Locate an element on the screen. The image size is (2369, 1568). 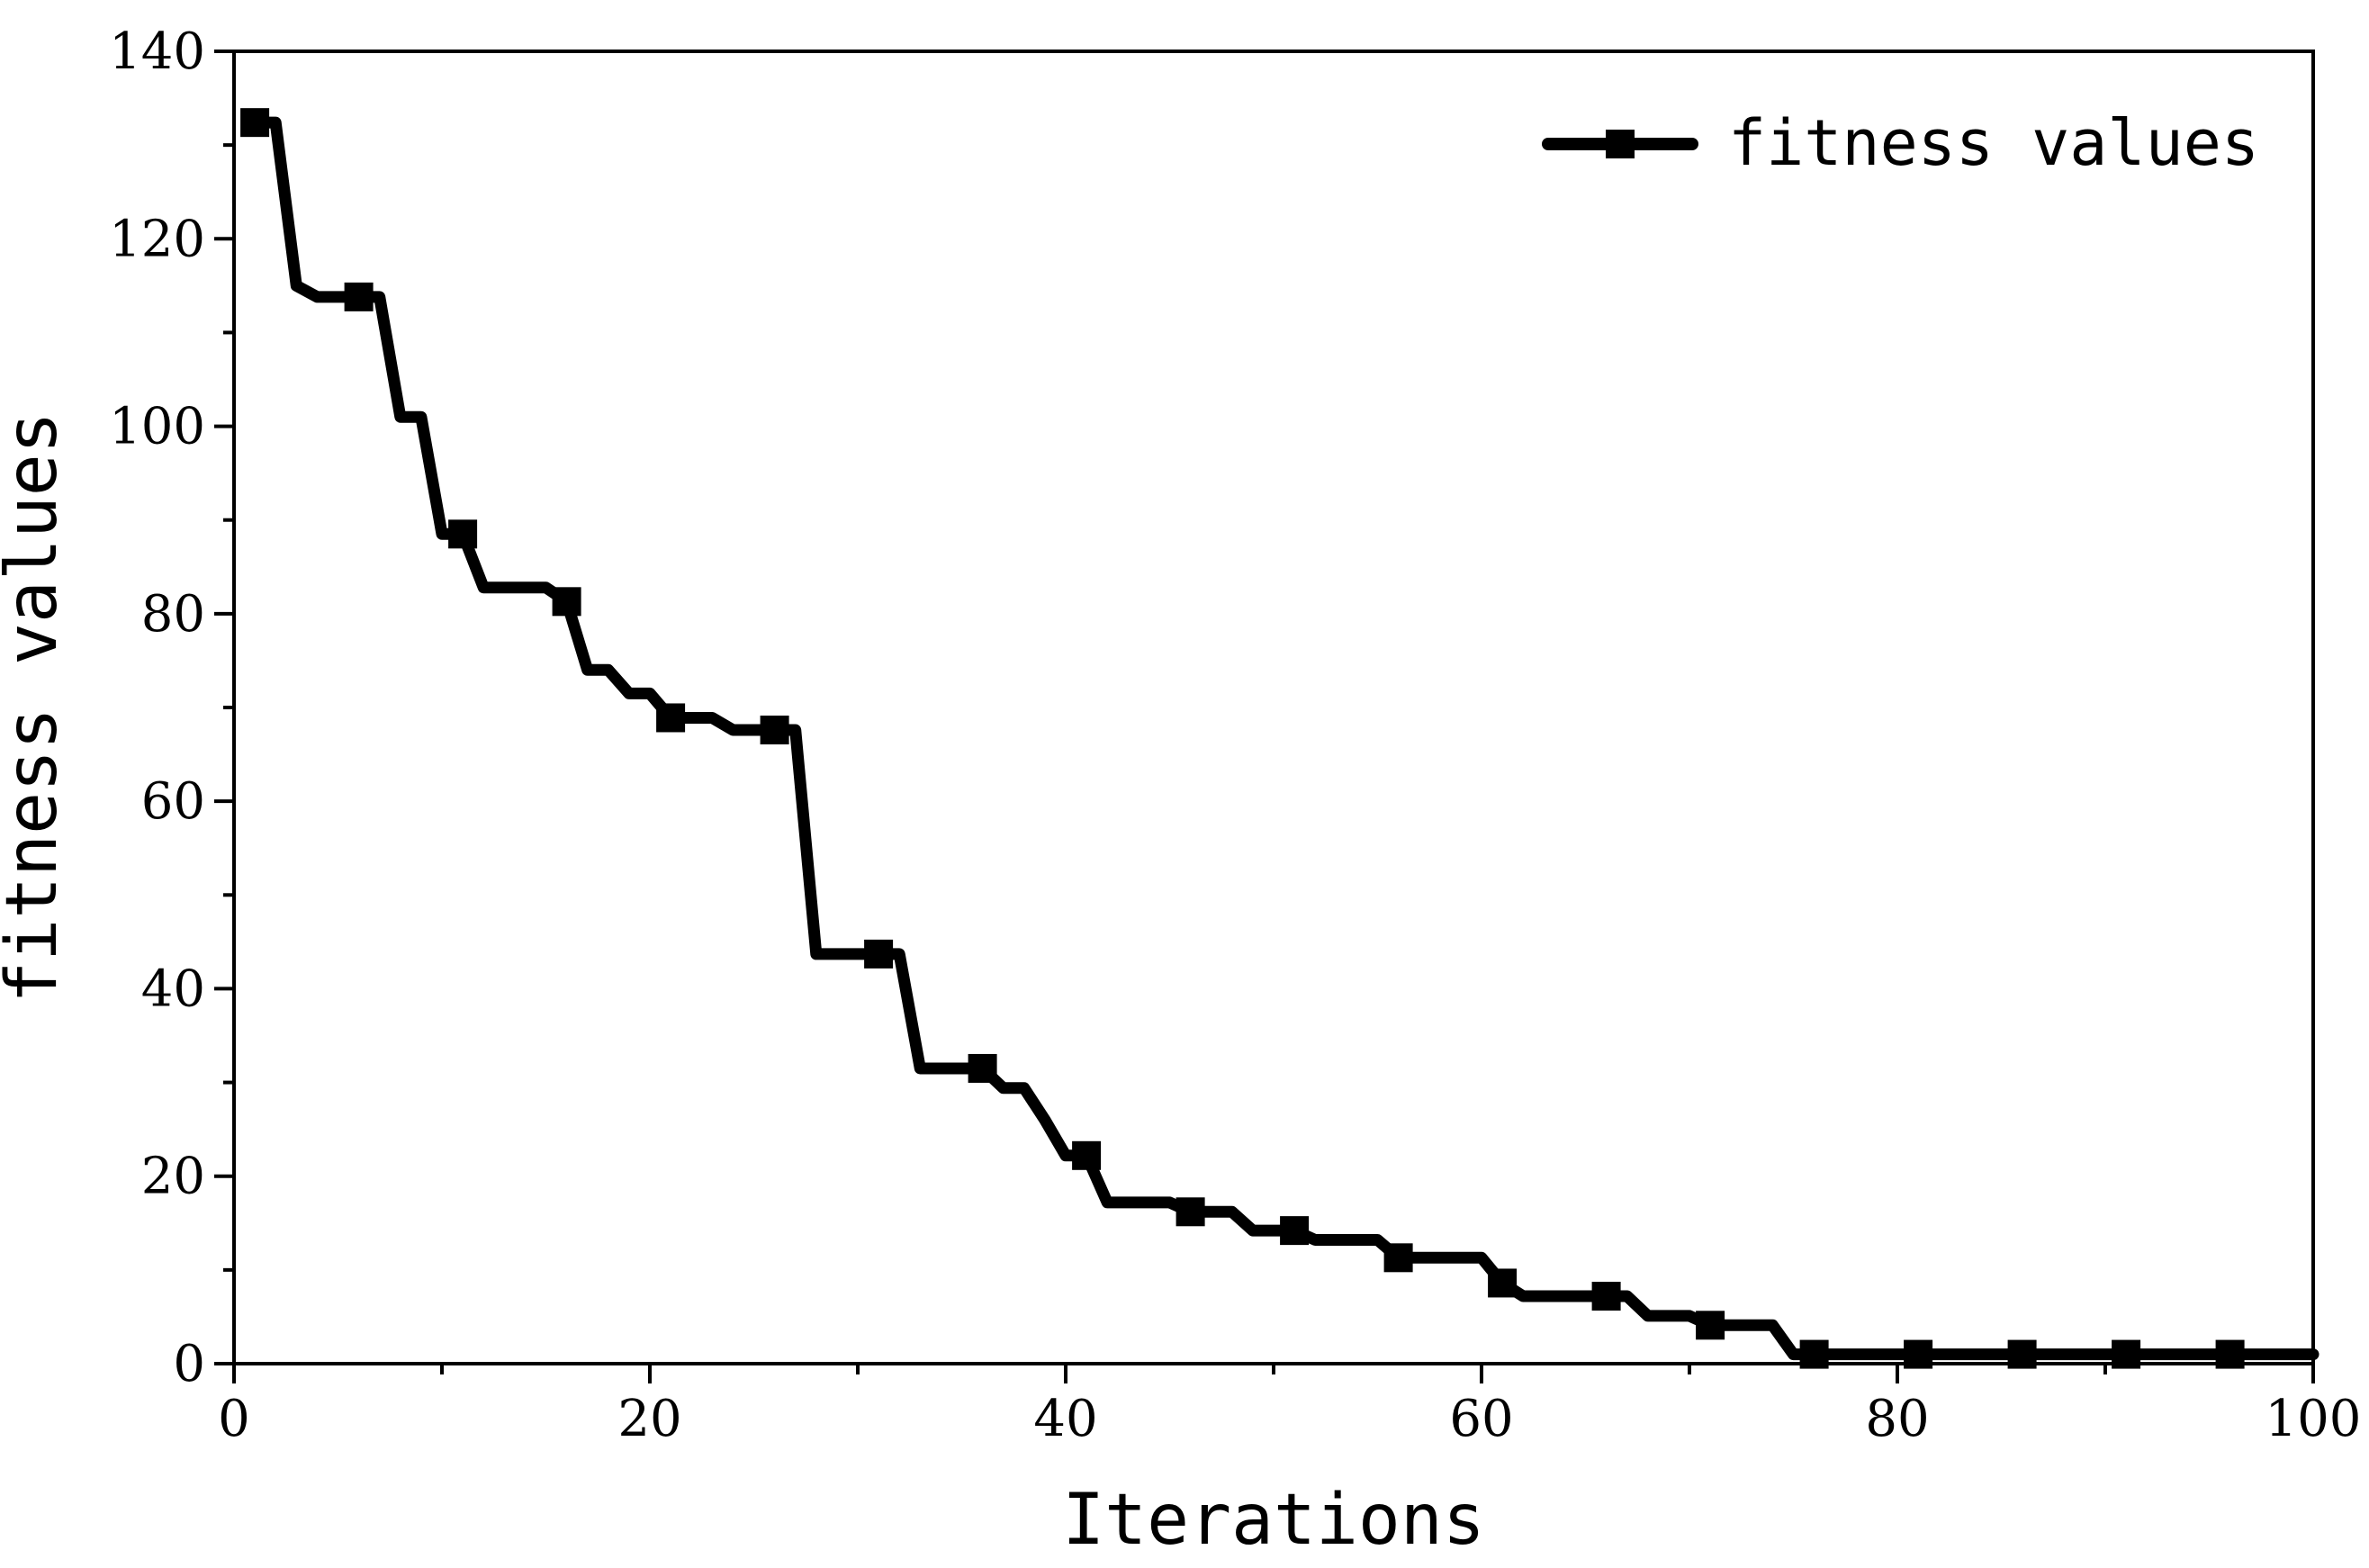
x-tick-label: 0 is located at coordinates (234, 1419).